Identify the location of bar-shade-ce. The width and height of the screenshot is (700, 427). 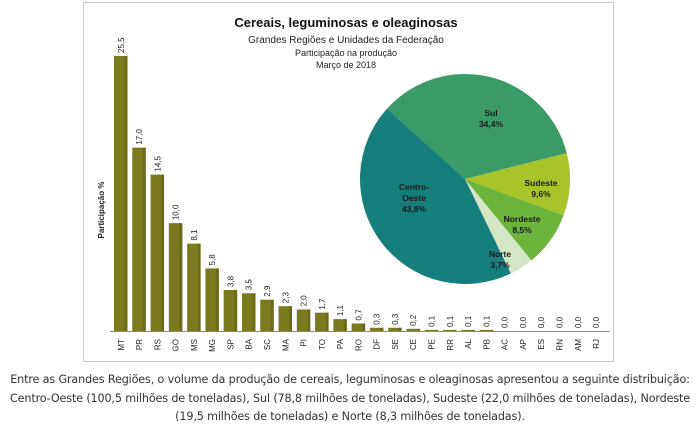
(418, 329).